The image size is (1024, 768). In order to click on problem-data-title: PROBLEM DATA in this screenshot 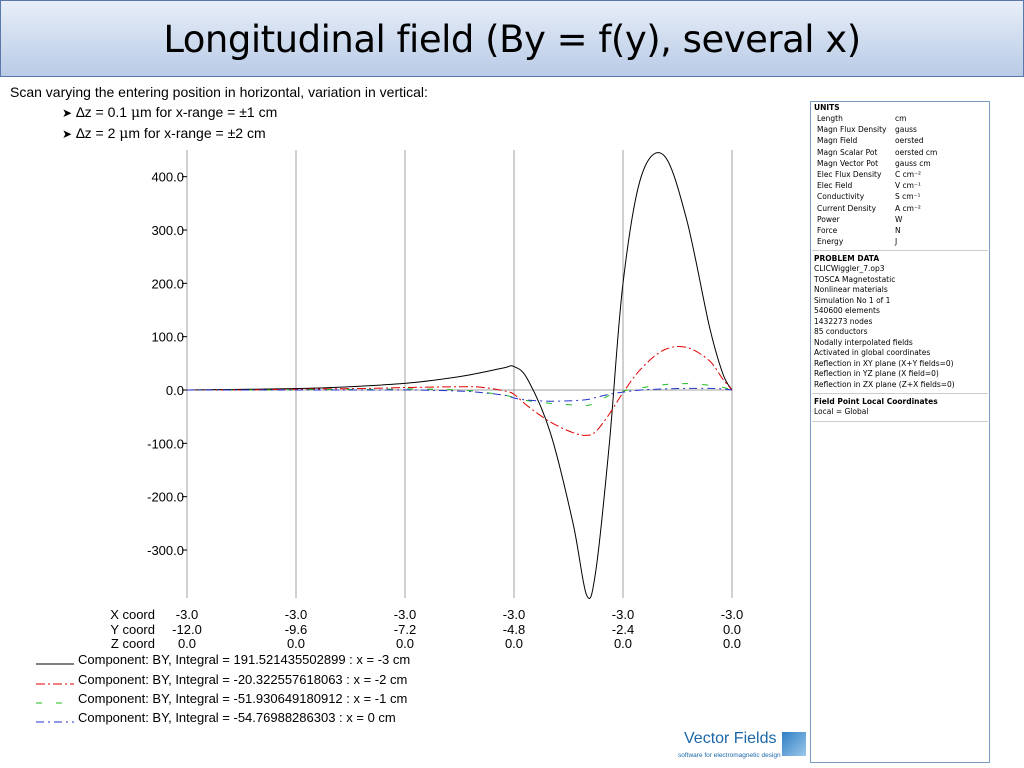, I will do `click(847, 259)`.